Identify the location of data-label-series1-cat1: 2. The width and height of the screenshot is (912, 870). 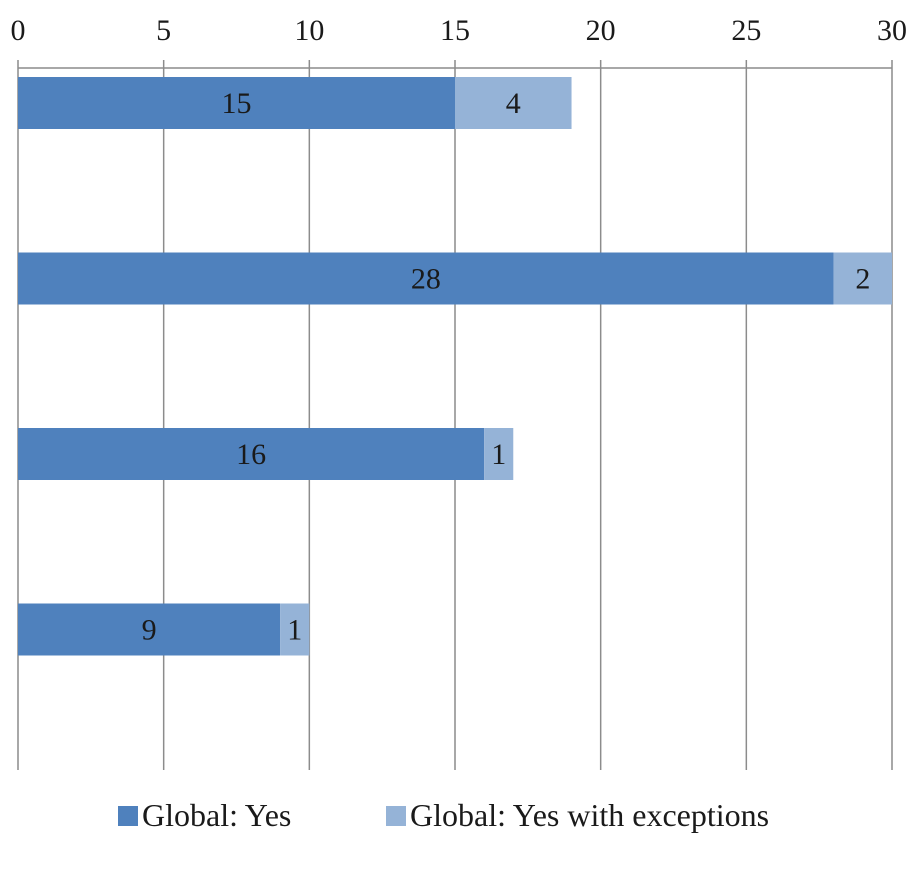
(862, 279).